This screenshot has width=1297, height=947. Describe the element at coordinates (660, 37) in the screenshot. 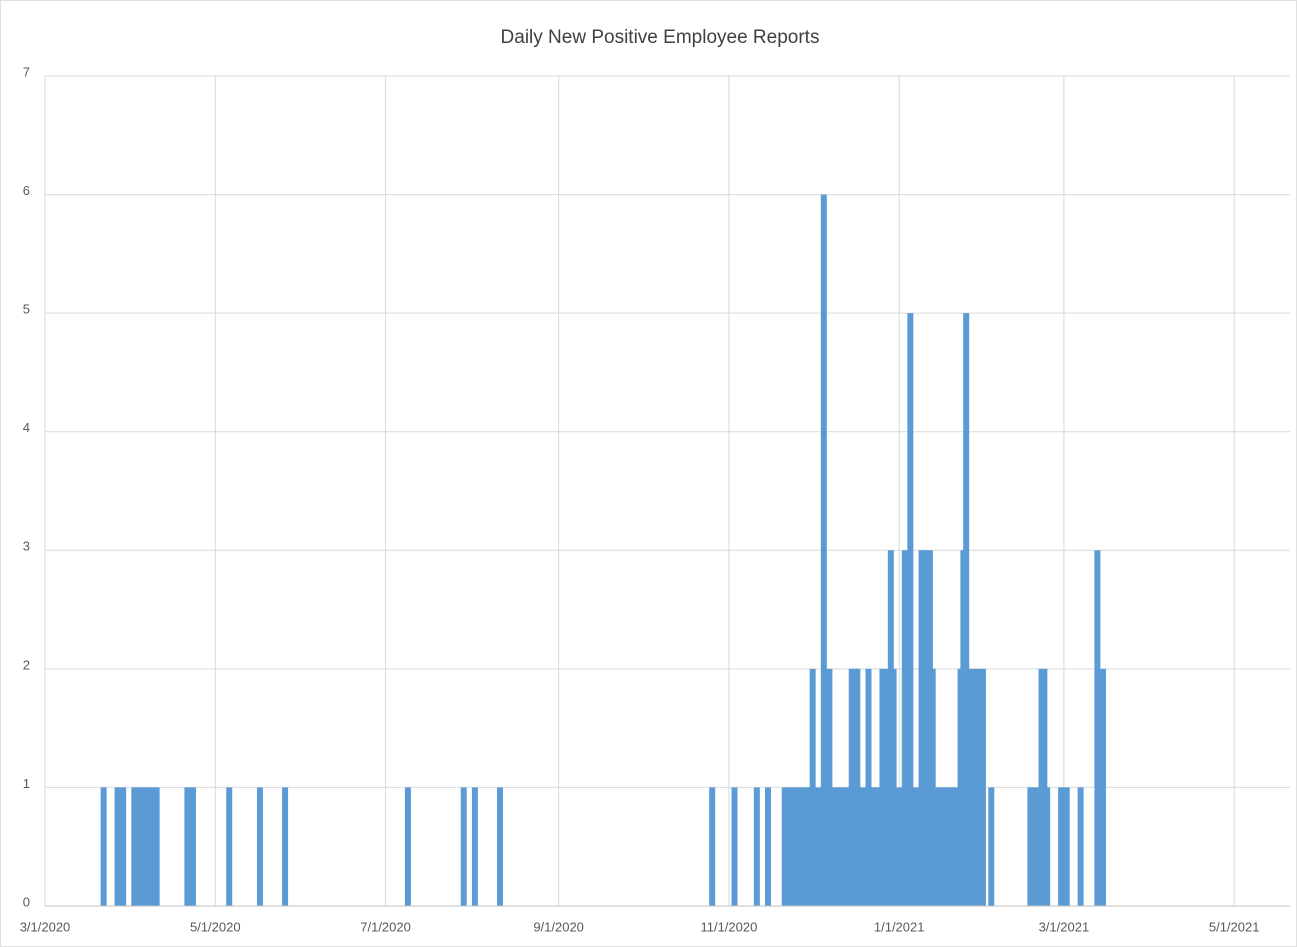

I see `chart-title: Daily New Positive Employee Reports` at that location.